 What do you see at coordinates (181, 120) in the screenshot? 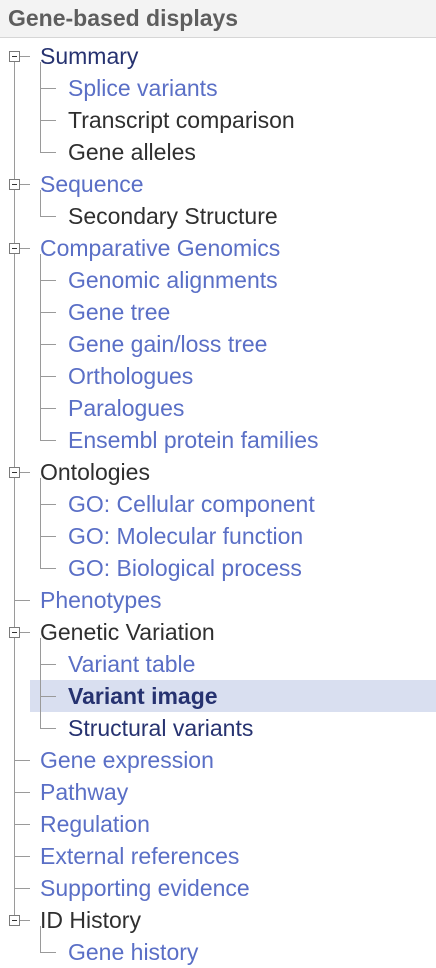
I see `tree-item-label: Transcript comparison` at bounding box center [181, 120].